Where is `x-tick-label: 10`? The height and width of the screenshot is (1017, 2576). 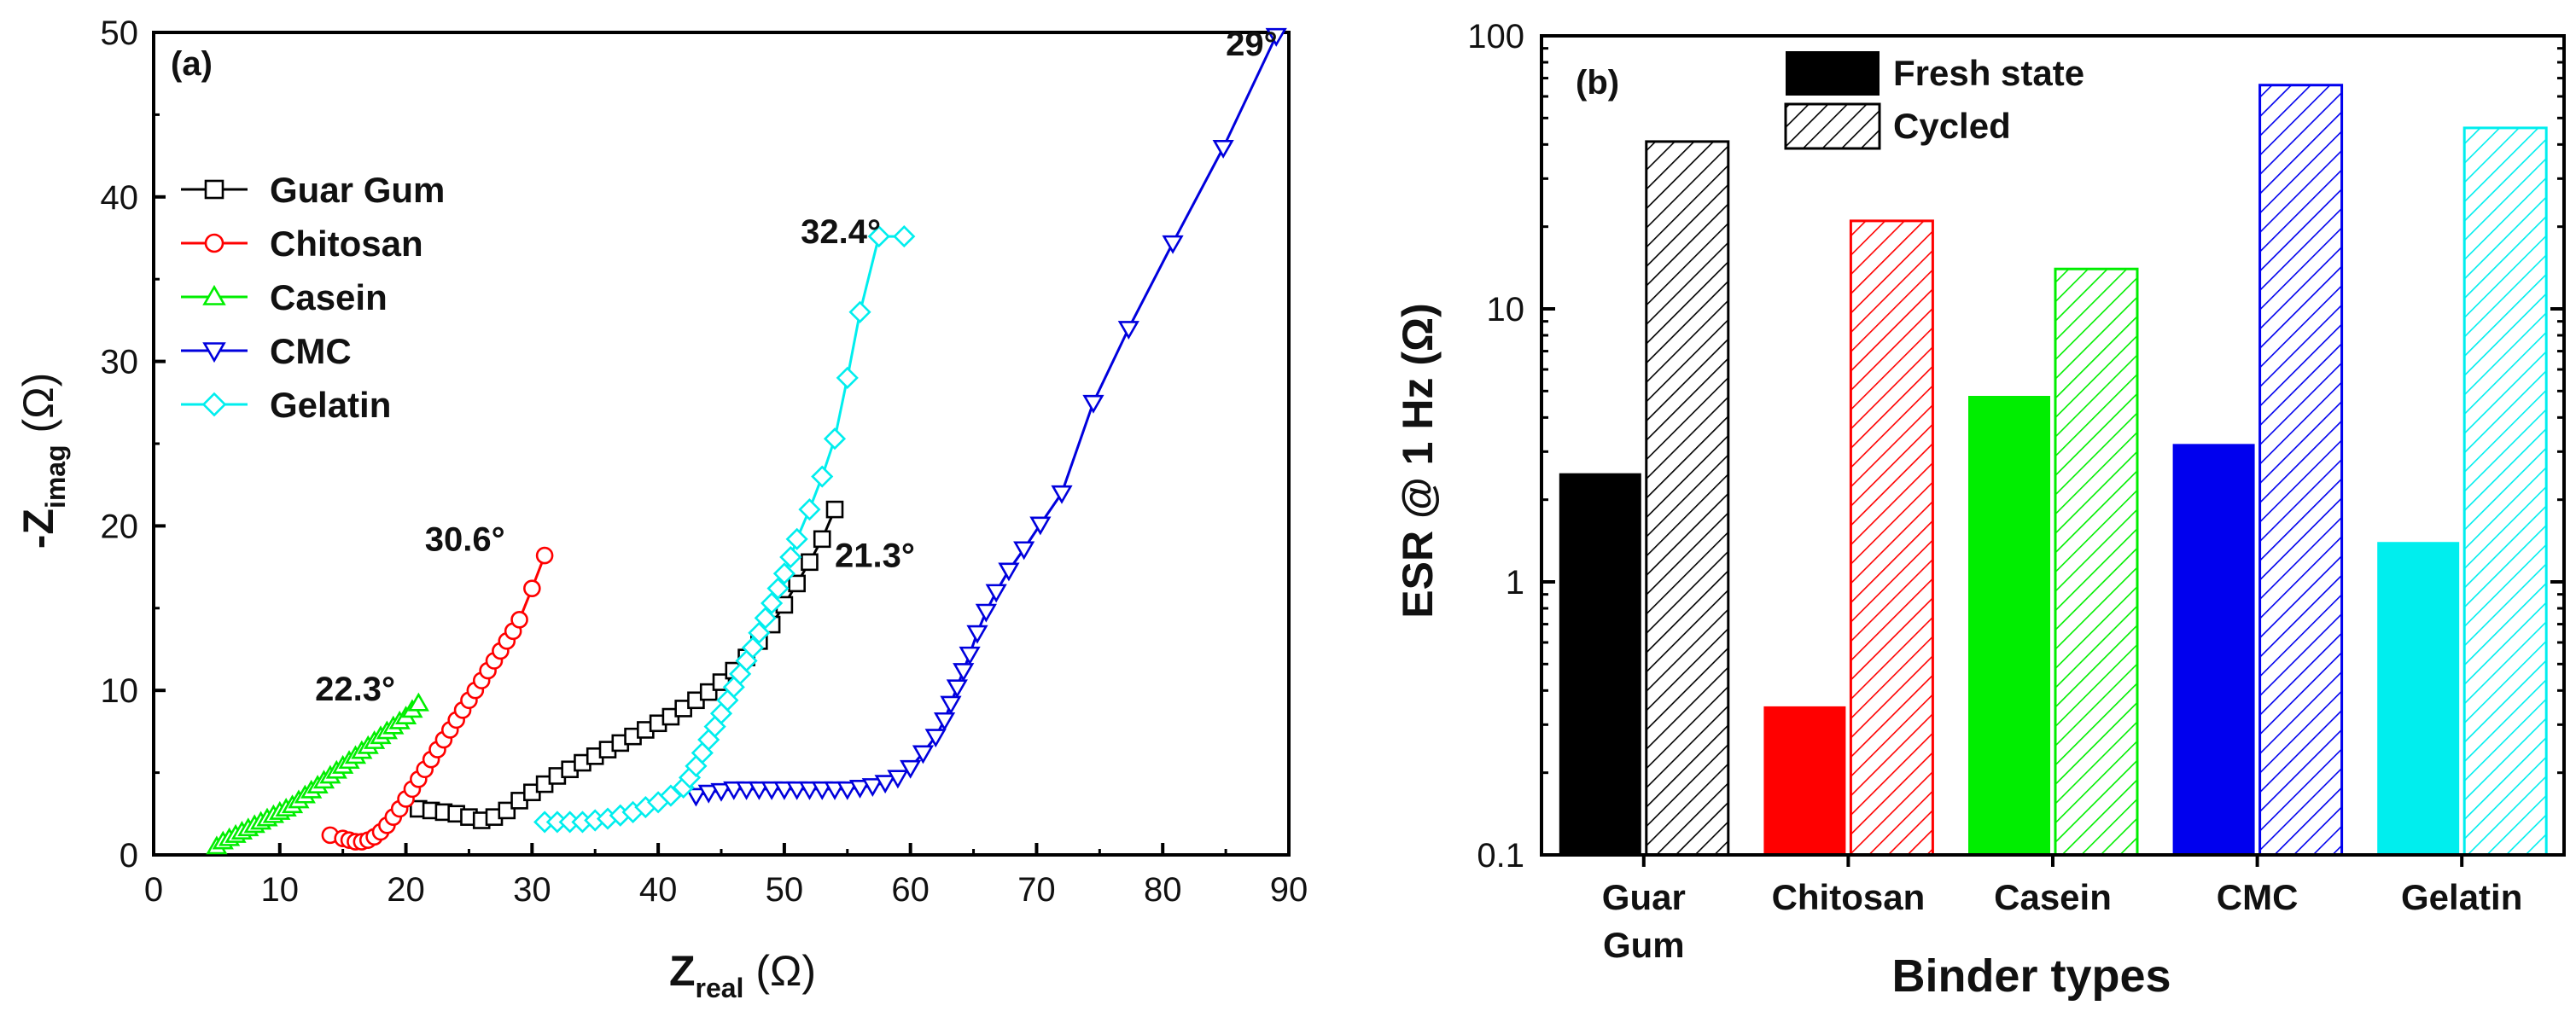 x-tick-label: 10 is located at coordinates (280, 890).